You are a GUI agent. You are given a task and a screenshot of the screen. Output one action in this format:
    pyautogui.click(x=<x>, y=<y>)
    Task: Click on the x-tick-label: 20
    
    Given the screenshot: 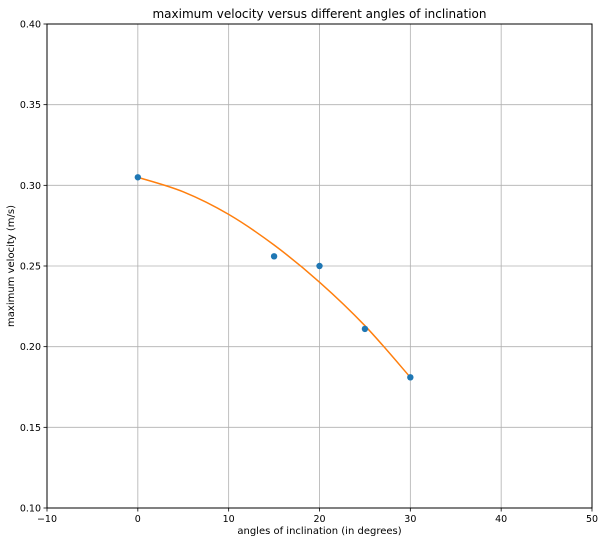 What is the action you would take?
    pyautogui.click(x=319, y=519)
    